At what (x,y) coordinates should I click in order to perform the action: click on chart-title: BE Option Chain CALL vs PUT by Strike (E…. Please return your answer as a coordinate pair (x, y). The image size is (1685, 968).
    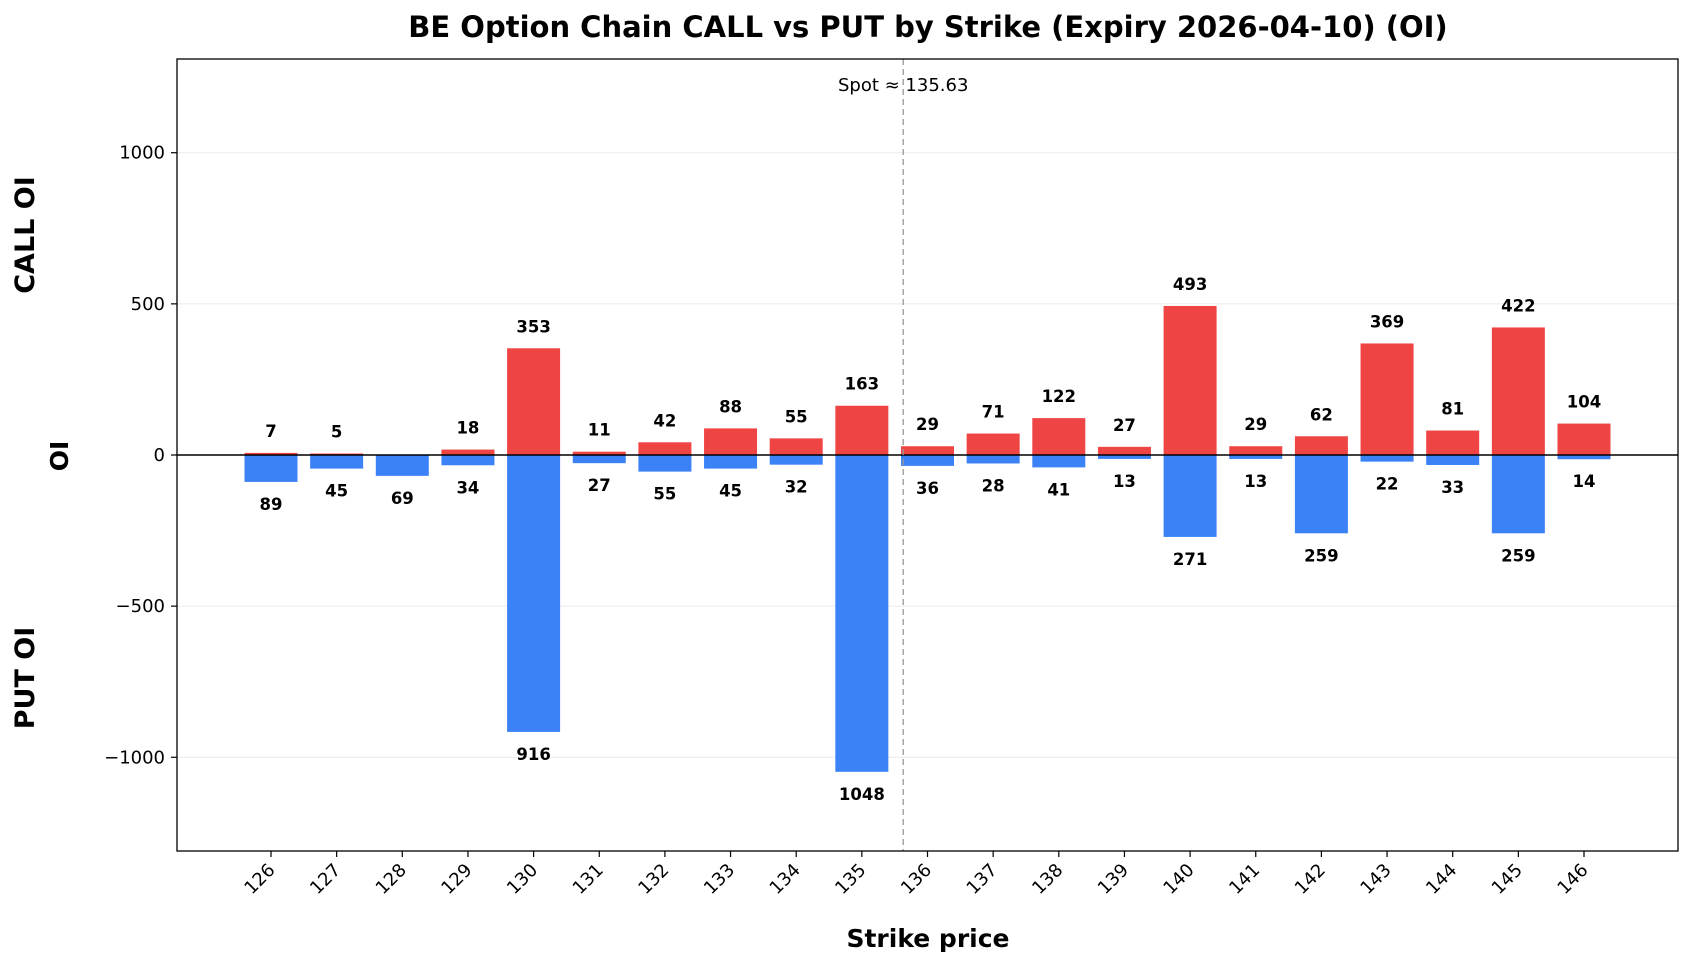
    Looking at the image, I should click on (927, 27).